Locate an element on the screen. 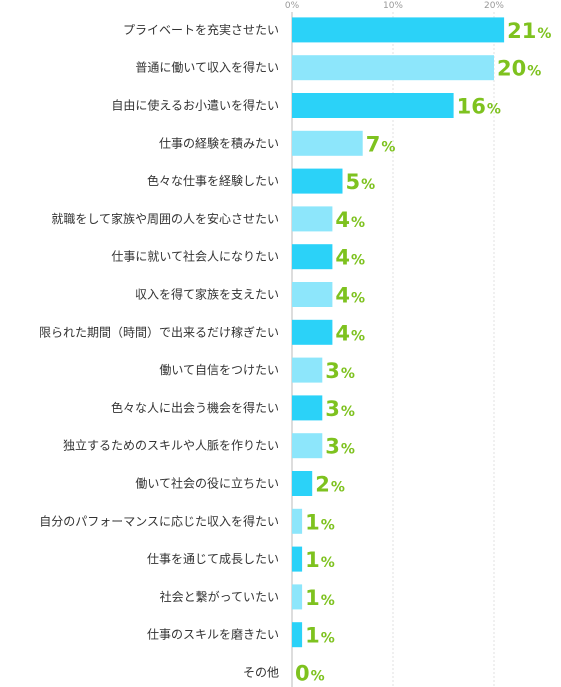 This screenshot has height=687, width=561. category-label: 限られた期間（時間）で出来るだけ稼ぎたい is located at coordinates (159, 331).